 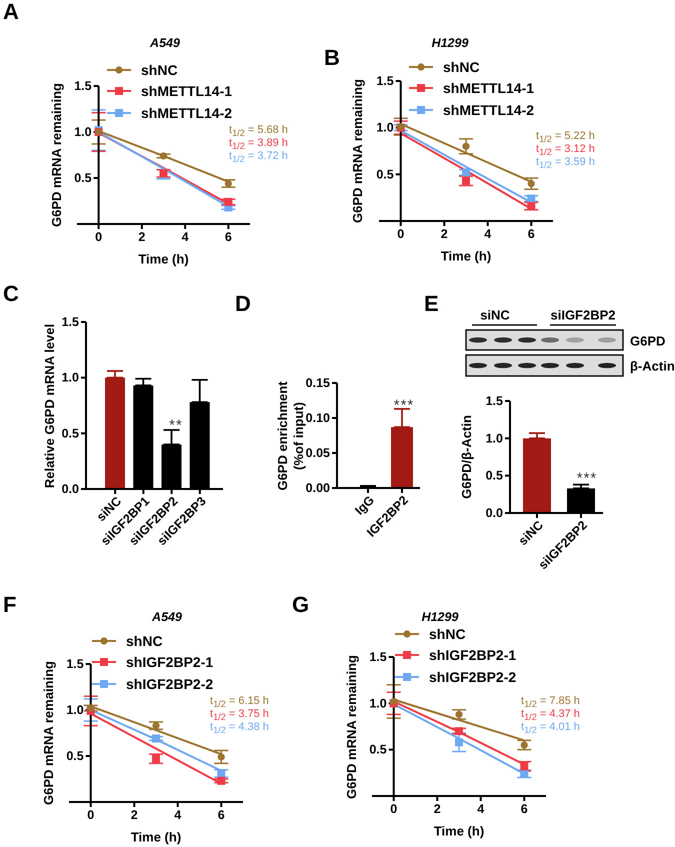 What do you see at coordinates (239, 729) in the screenshot?
I see `annotation: t$_{1/2}$ = 4.38 h` at bounding box center [239, 729].